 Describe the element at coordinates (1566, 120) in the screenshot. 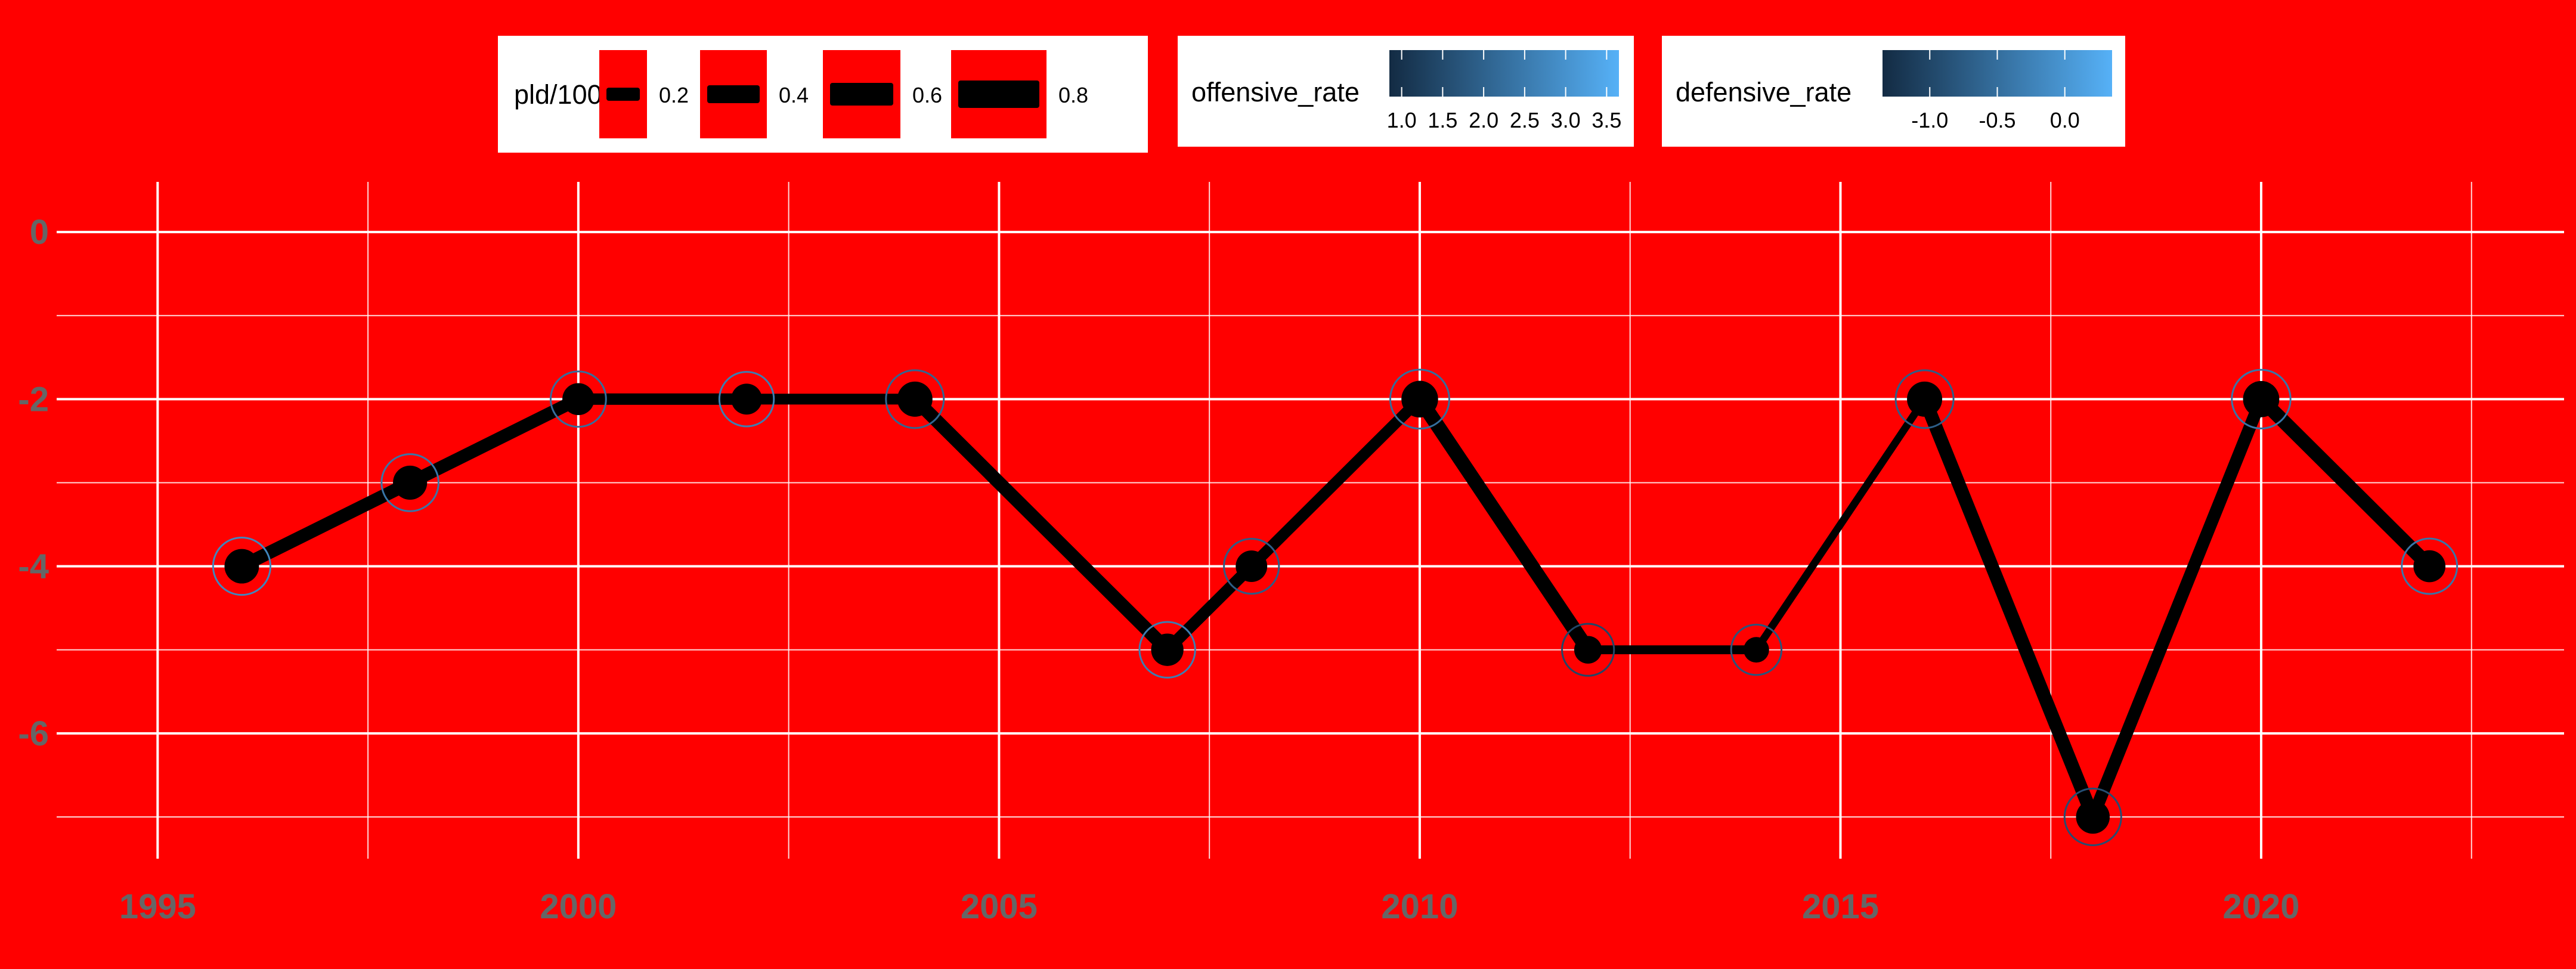

I see `colorbar-label: 3.0` at that location.